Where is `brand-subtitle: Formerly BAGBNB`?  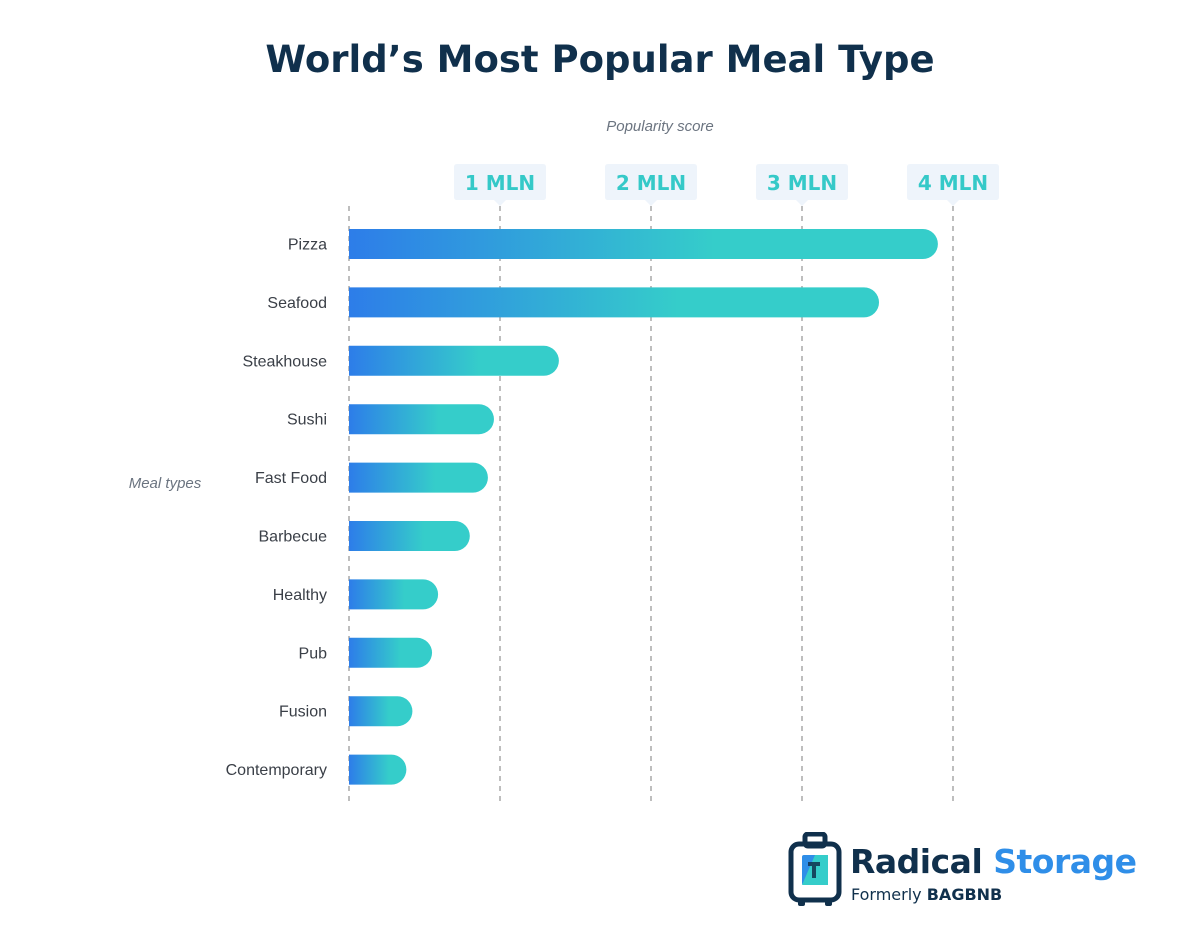
brand-subtitle: Formerly BAGBNB is located at coordinates (926, 894).